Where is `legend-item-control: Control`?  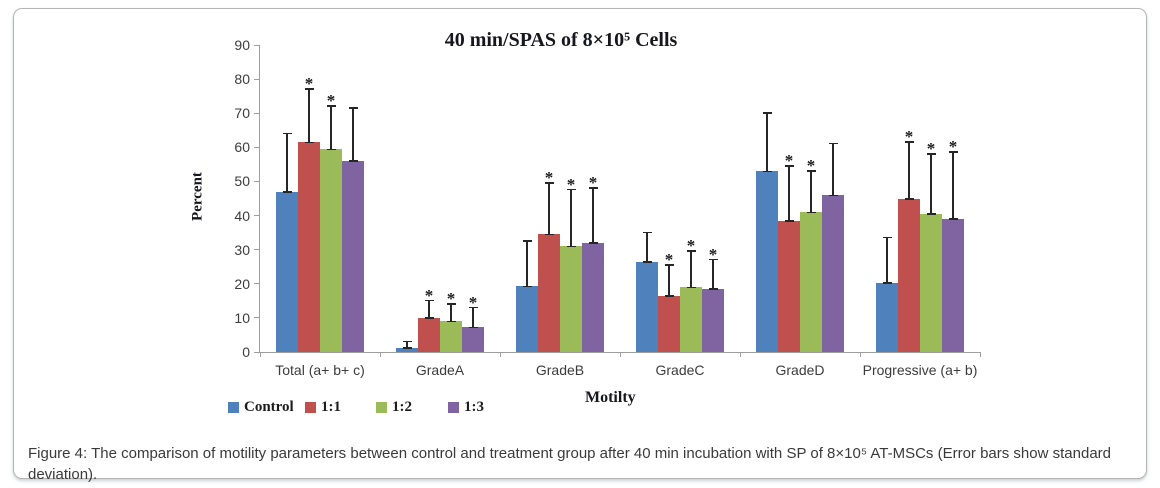
legend-item-control: Control is located at coordinates (261, 407).